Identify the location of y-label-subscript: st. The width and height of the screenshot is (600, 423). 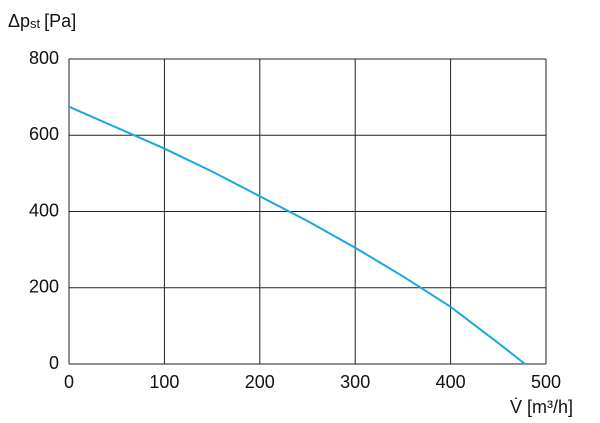
(35, 23).